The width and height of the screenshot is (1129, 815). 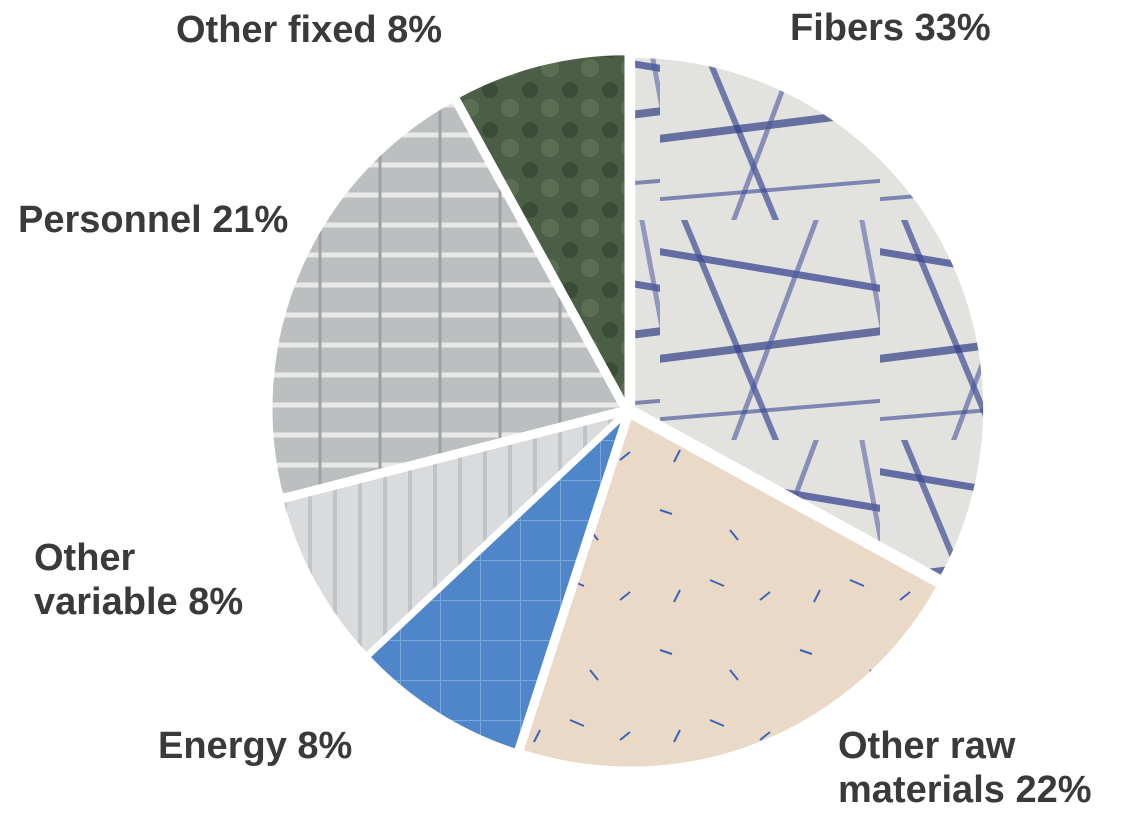 I want to click on slice-label-line: Other, so click(x=85, y=558).